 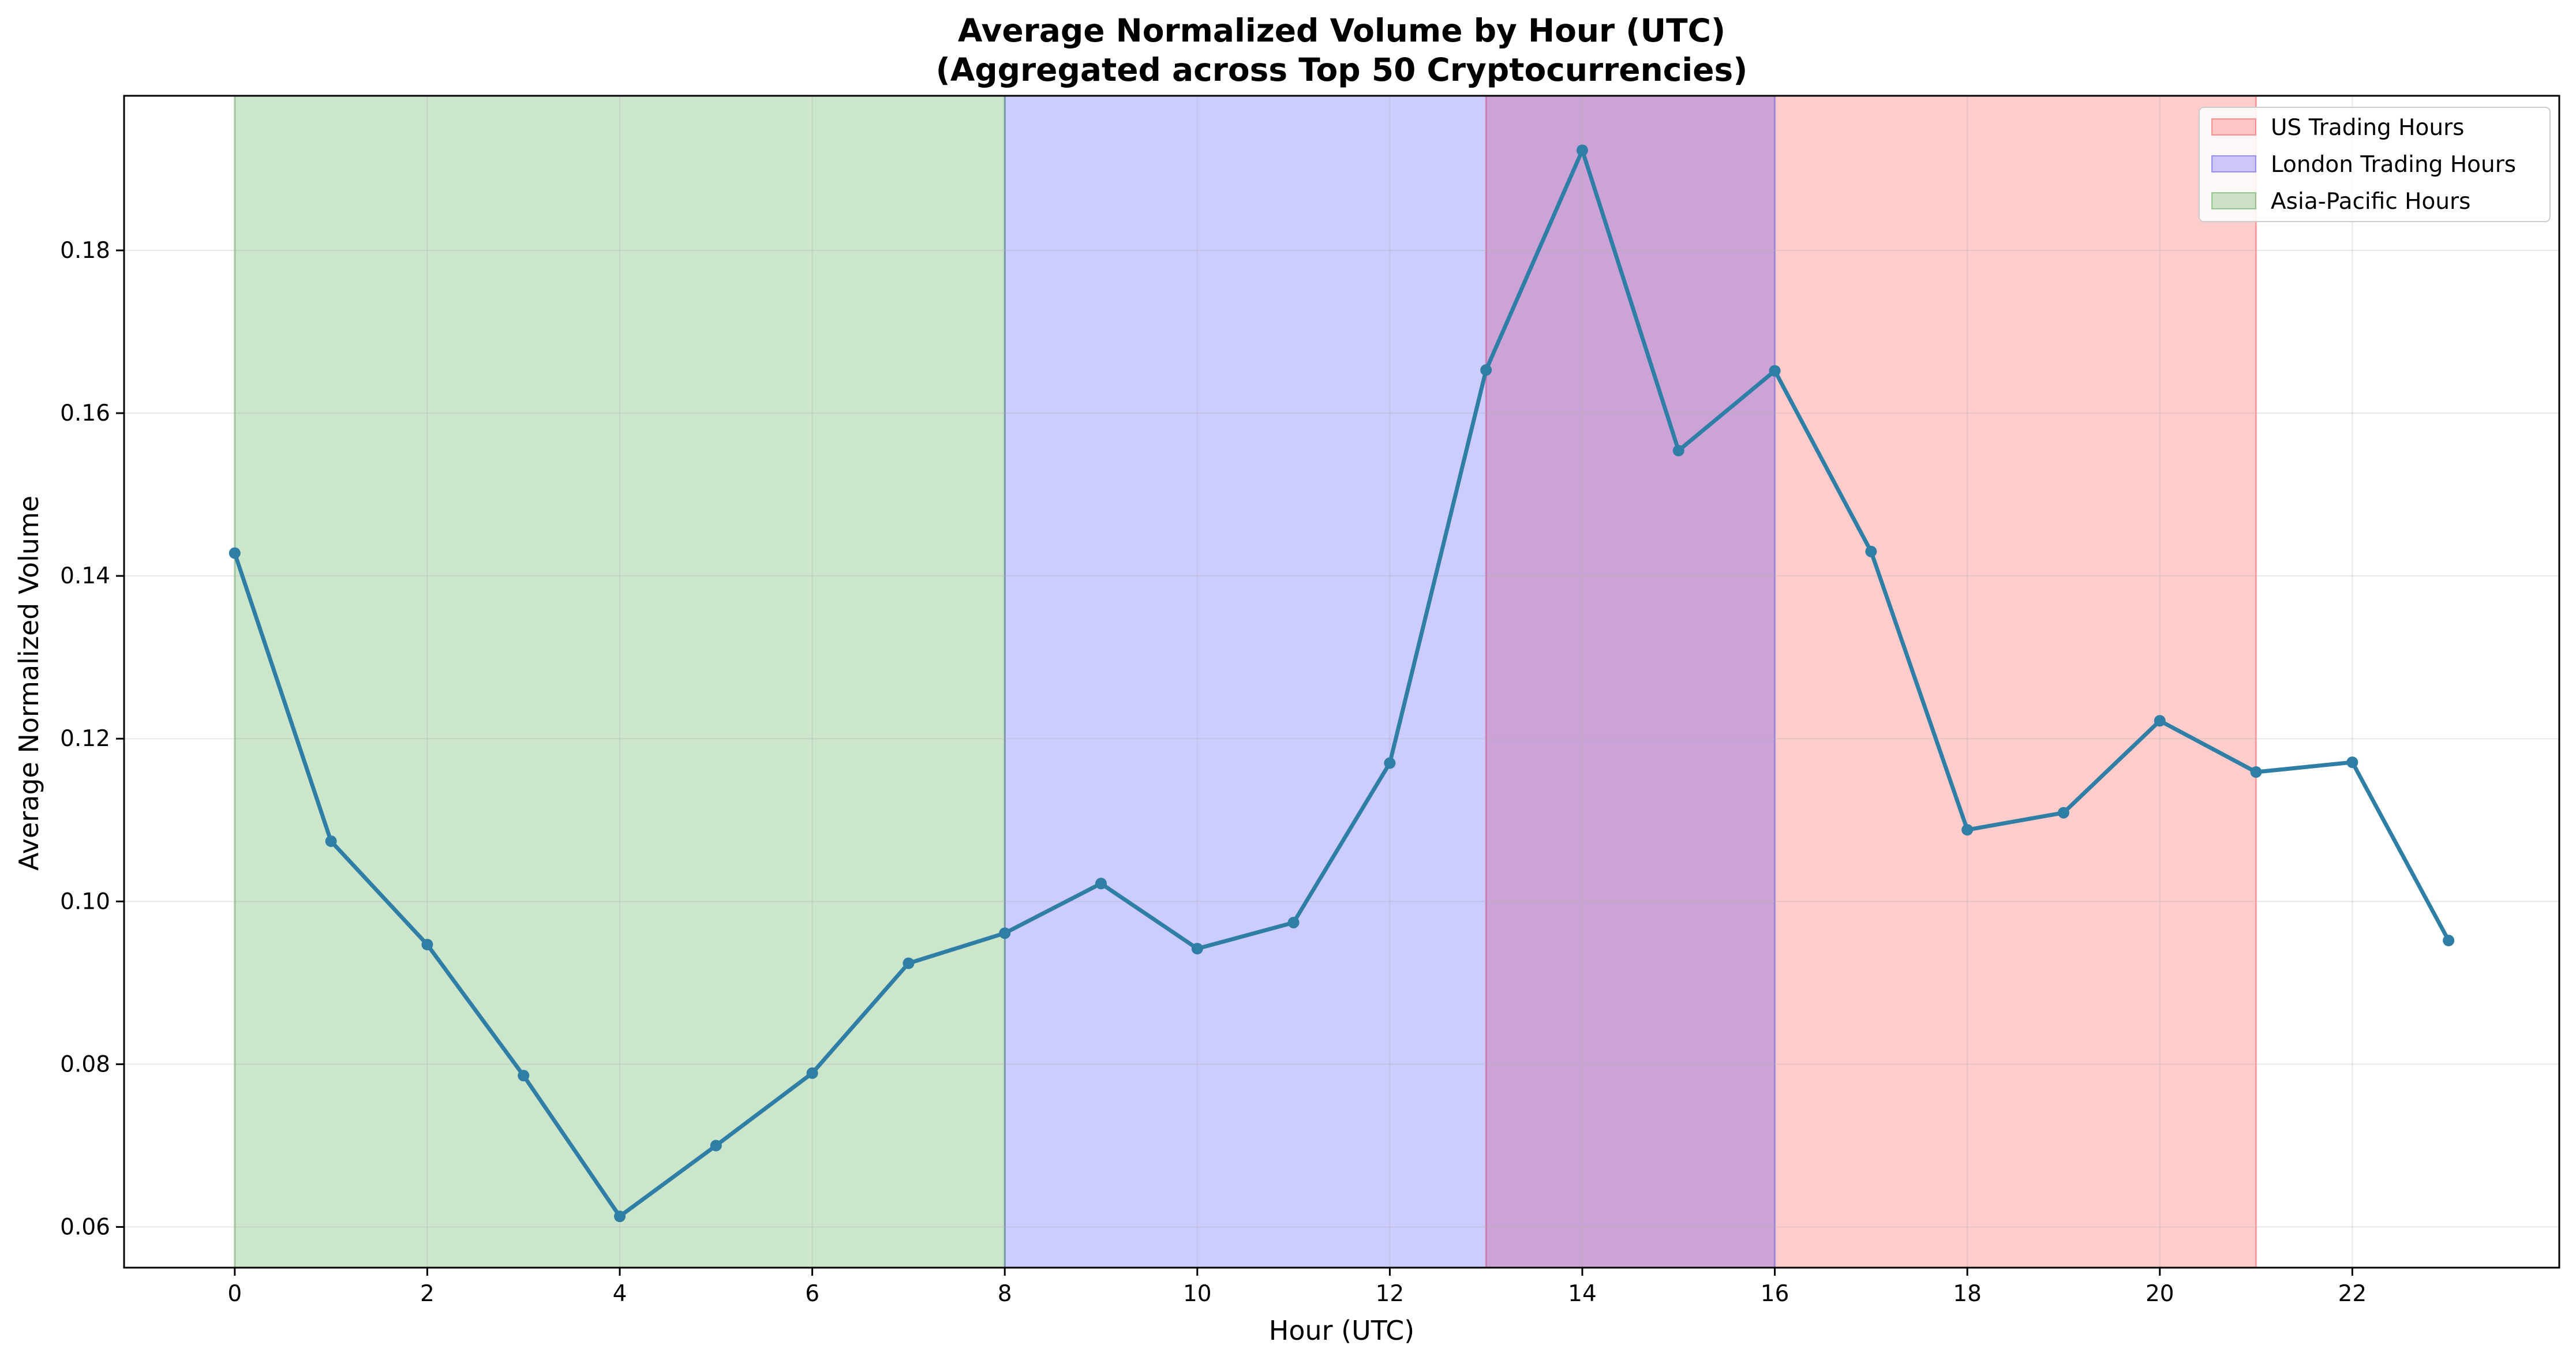 I want to click on y-tick-label: 0.08, so click(x=85, y=1064).